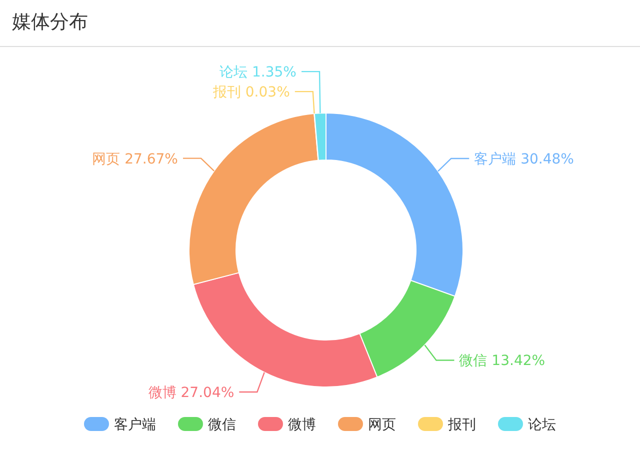 The image size is (640, 451). What do you see at coordinates (382, 425) in the screenshot?
I see `legend-label: 网页` at bounding box center [382, 425].